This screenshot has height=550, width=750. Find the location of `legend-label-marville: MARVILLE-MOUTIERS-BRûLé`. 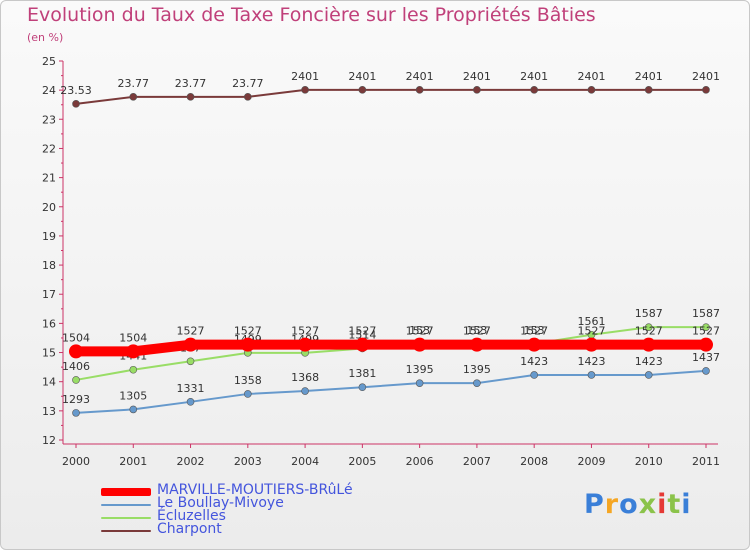

legend-label-marville: MARVILLE-MOUTIERS-BRûLé is located at coordinates (255, 490).